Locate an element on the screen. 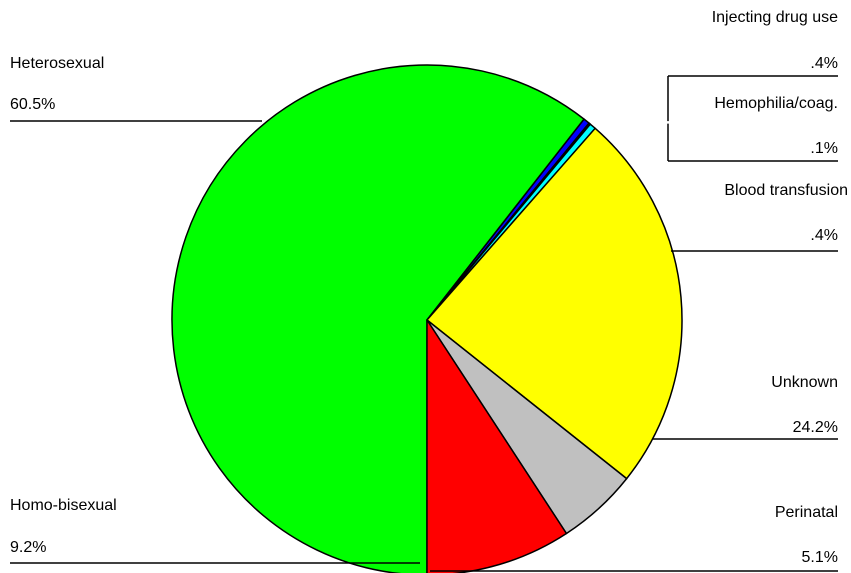  pie-slice-homo-bisexual is located at coordinates (497, 446).